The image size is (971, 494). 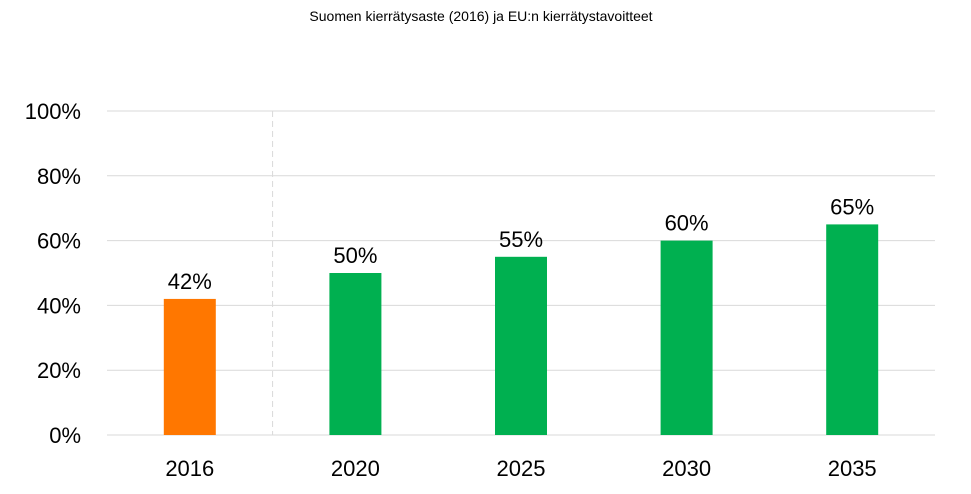 I want to click on data-labels: 42% 50% 55% 60% 65%, so click(x=521, y=244).